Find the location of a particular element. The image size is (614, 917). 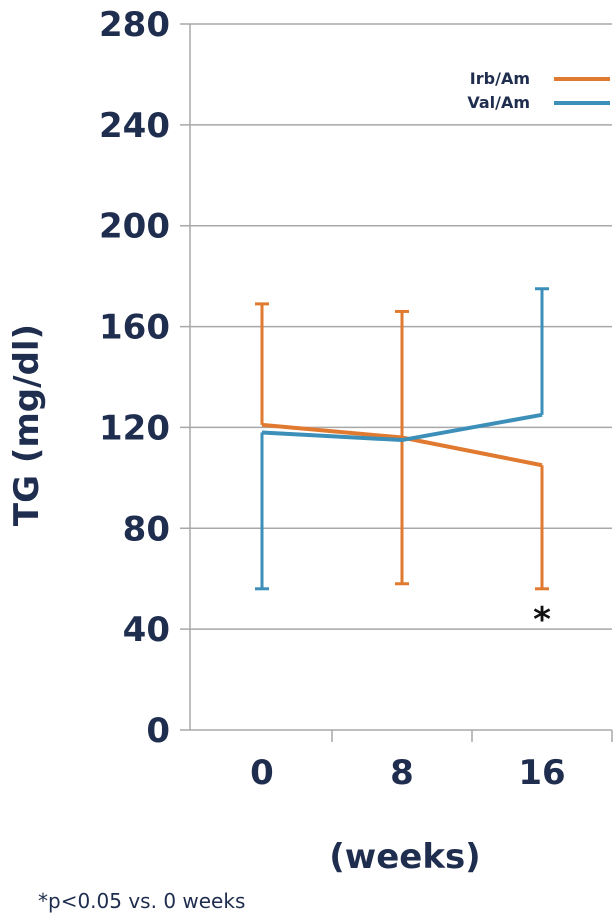

y-tick-label: 240 is located at coordinates (134, 126).